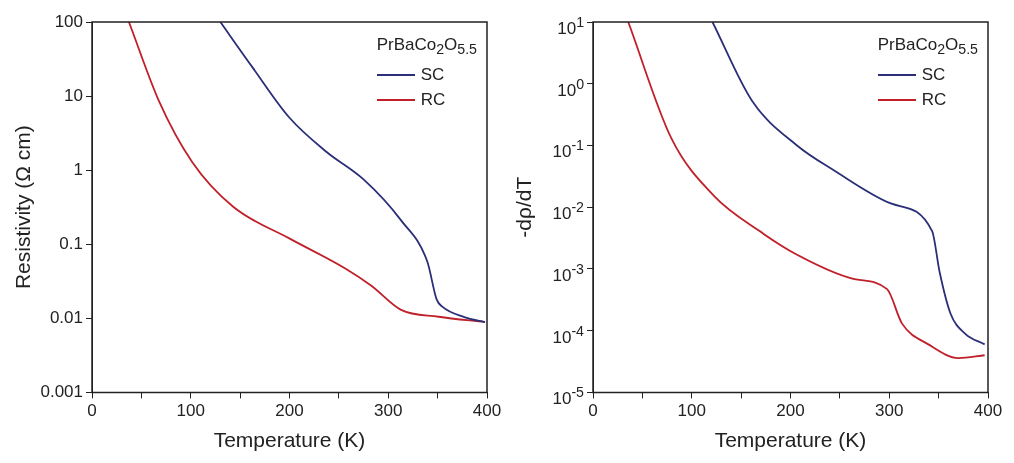 This screenshot has height=463, width=1014. What do you see at coordinates (568, 397) in the screenshot?
I see `y-tick-label: 10$^{-5}$` at bounding box center [568, 397].